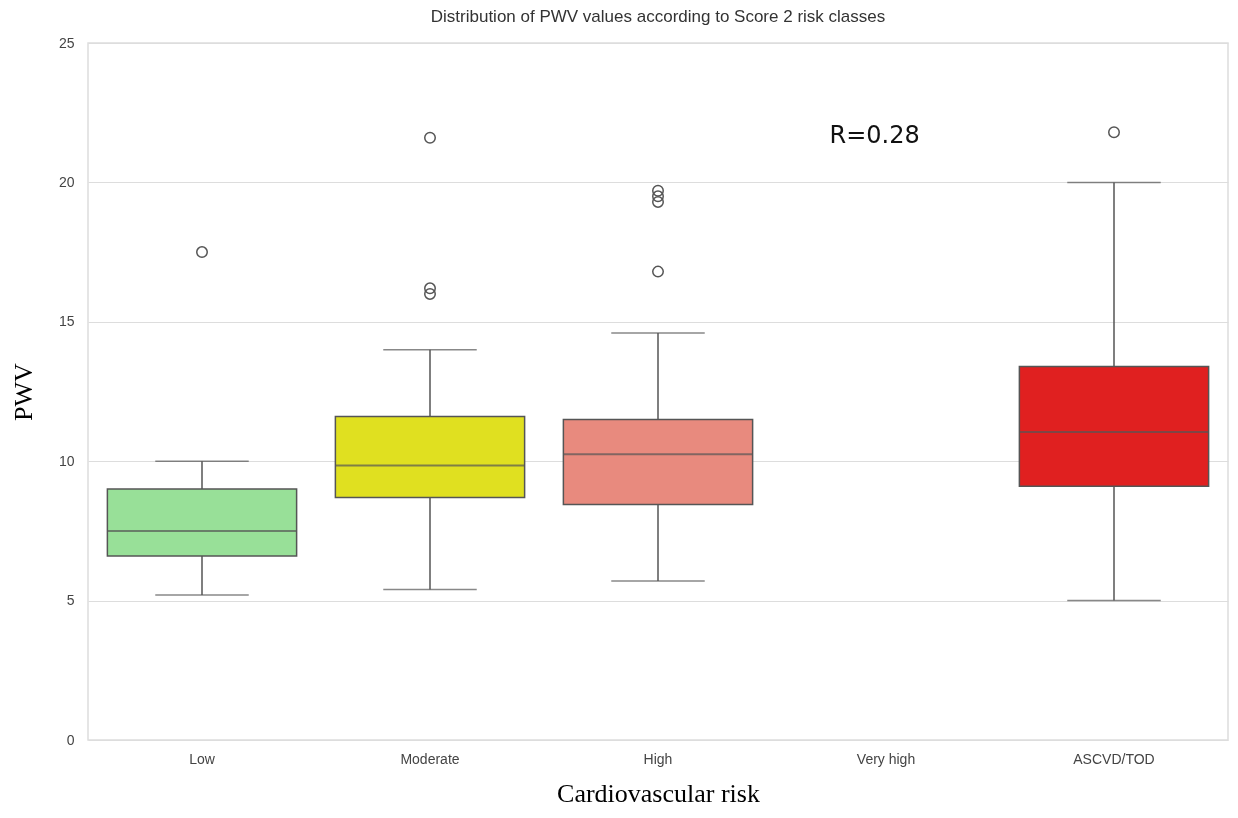  Describe the element at coordinates (658, 758) in the screenshot. I see `x-tick-label: High` at that location.